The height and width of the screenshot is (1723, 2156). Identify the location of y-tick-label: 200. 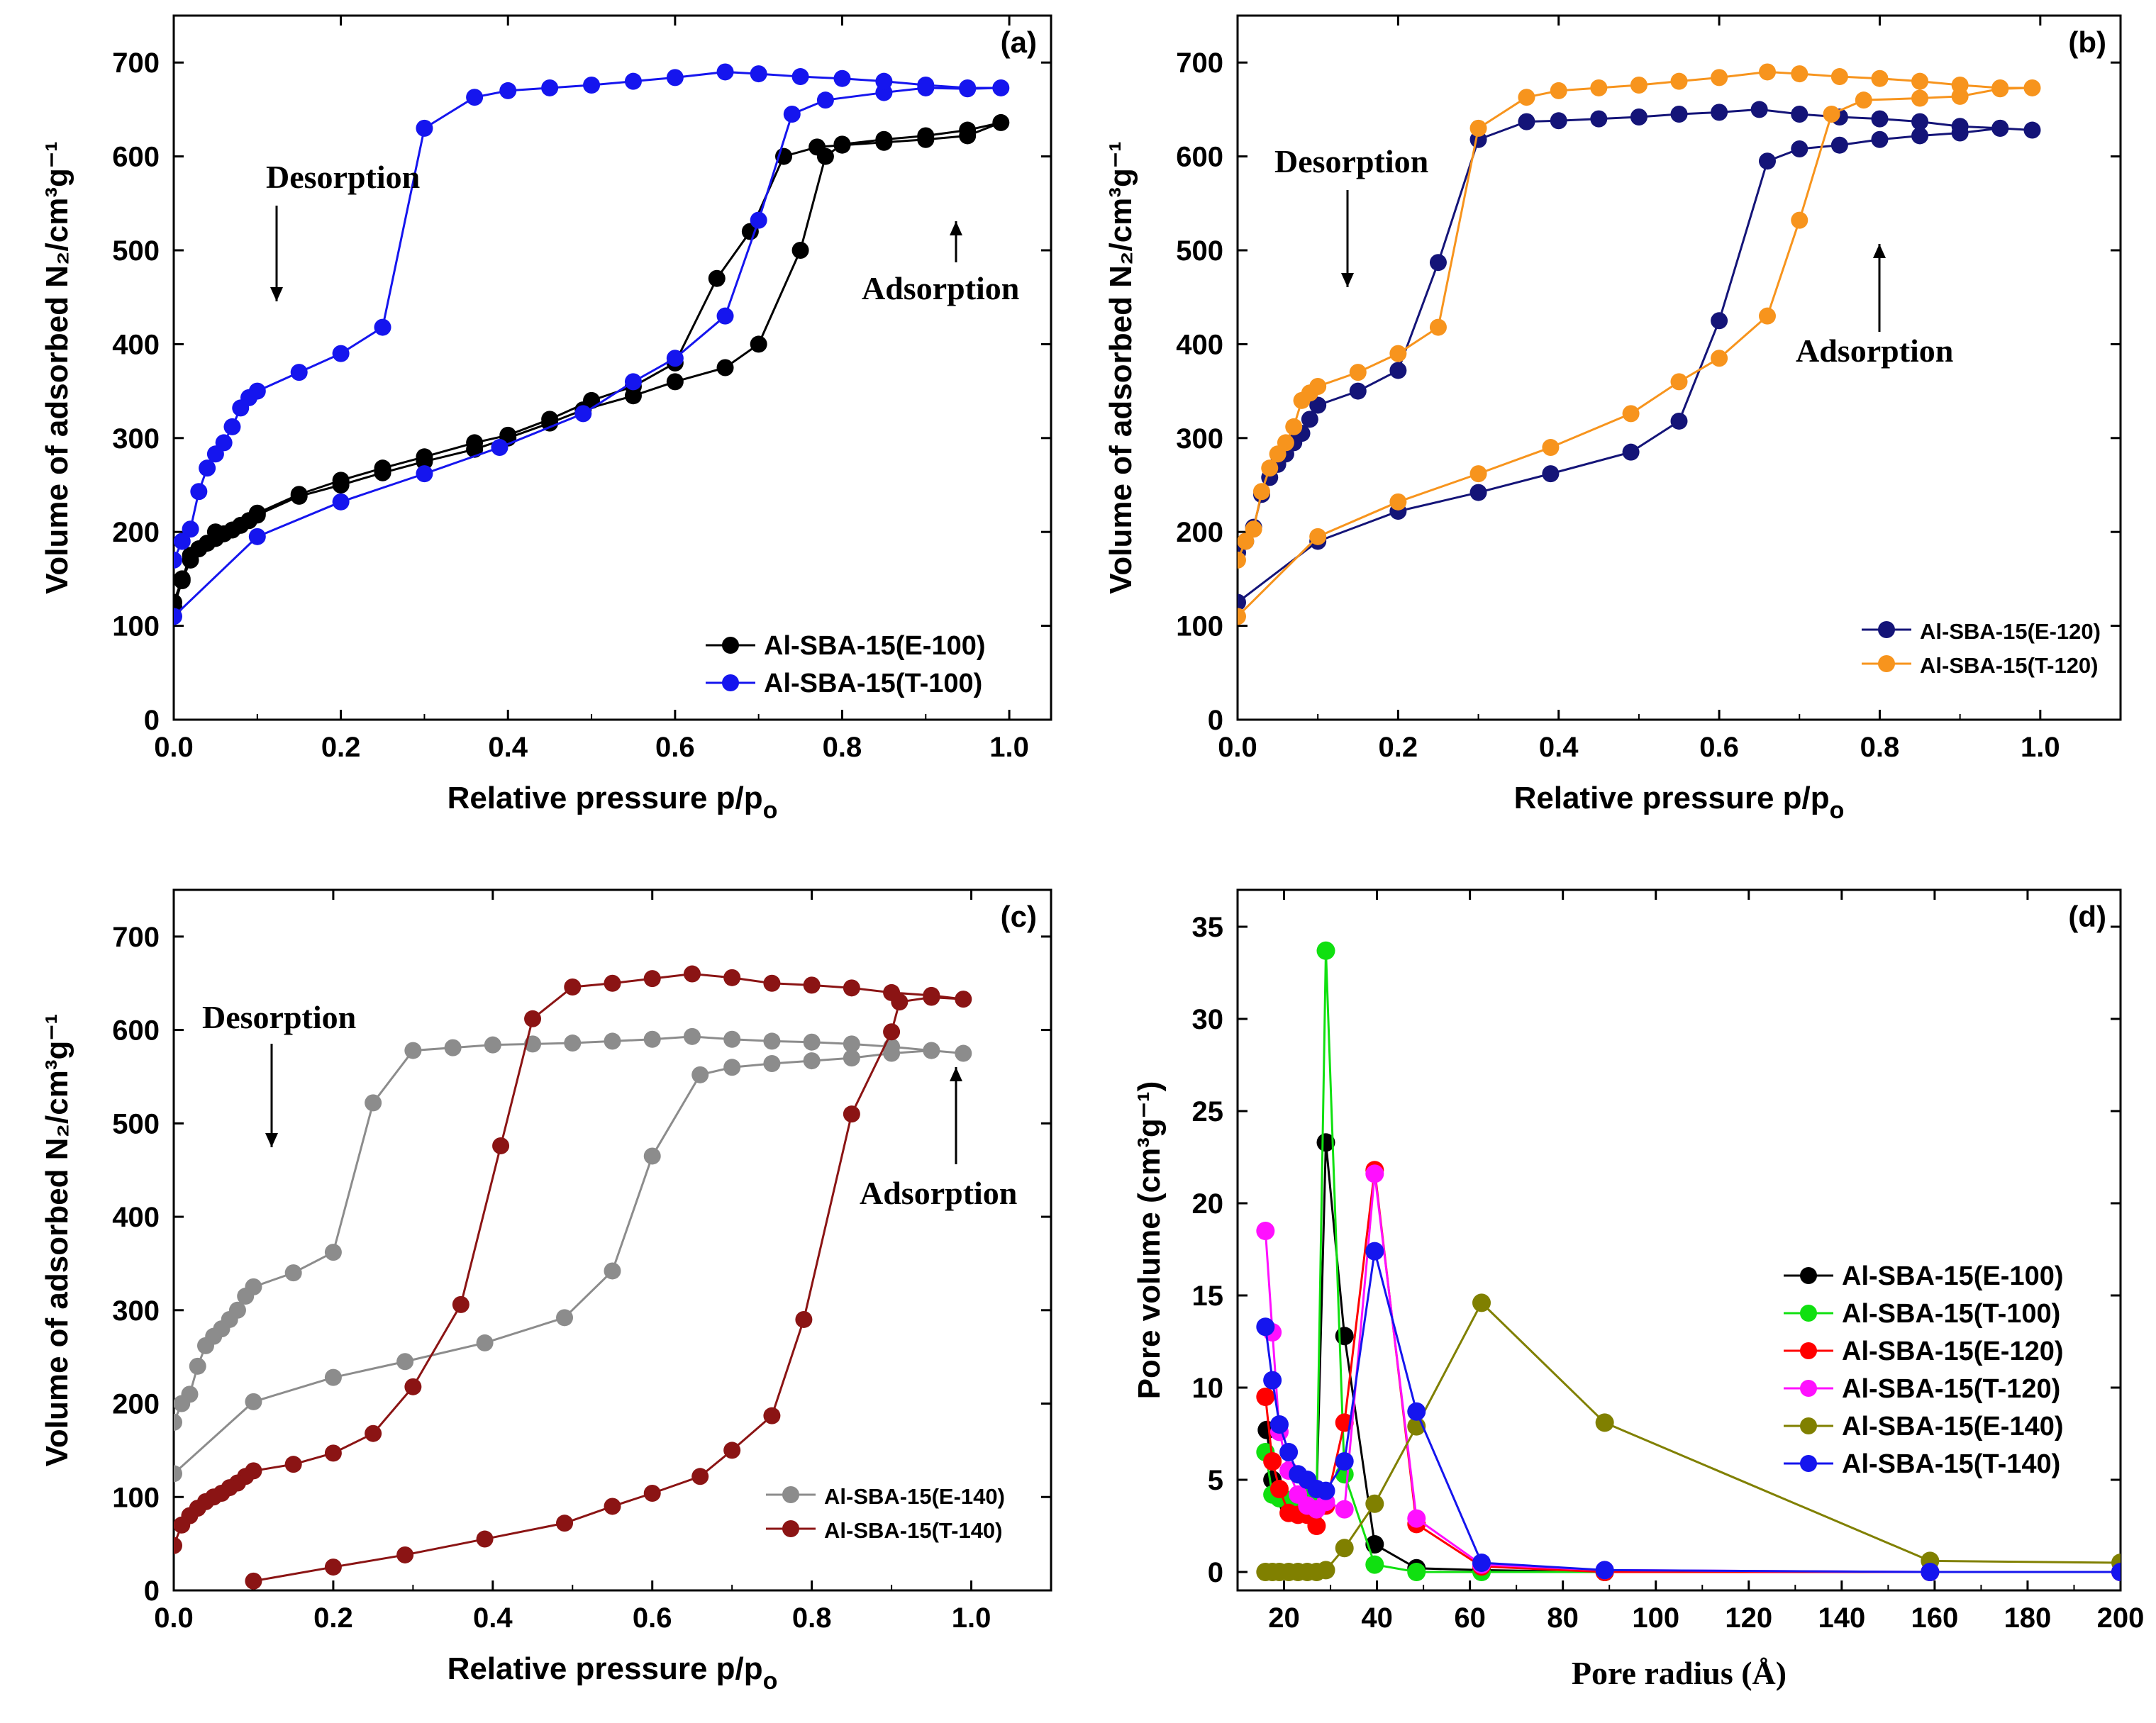
(1199, 532).